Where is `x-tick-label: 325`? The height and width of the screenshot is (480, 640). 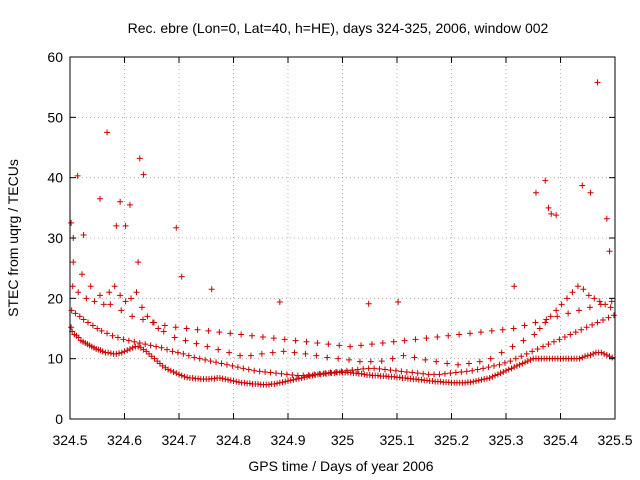
x-tick-label: 325 is located at coordinates (343, 440).